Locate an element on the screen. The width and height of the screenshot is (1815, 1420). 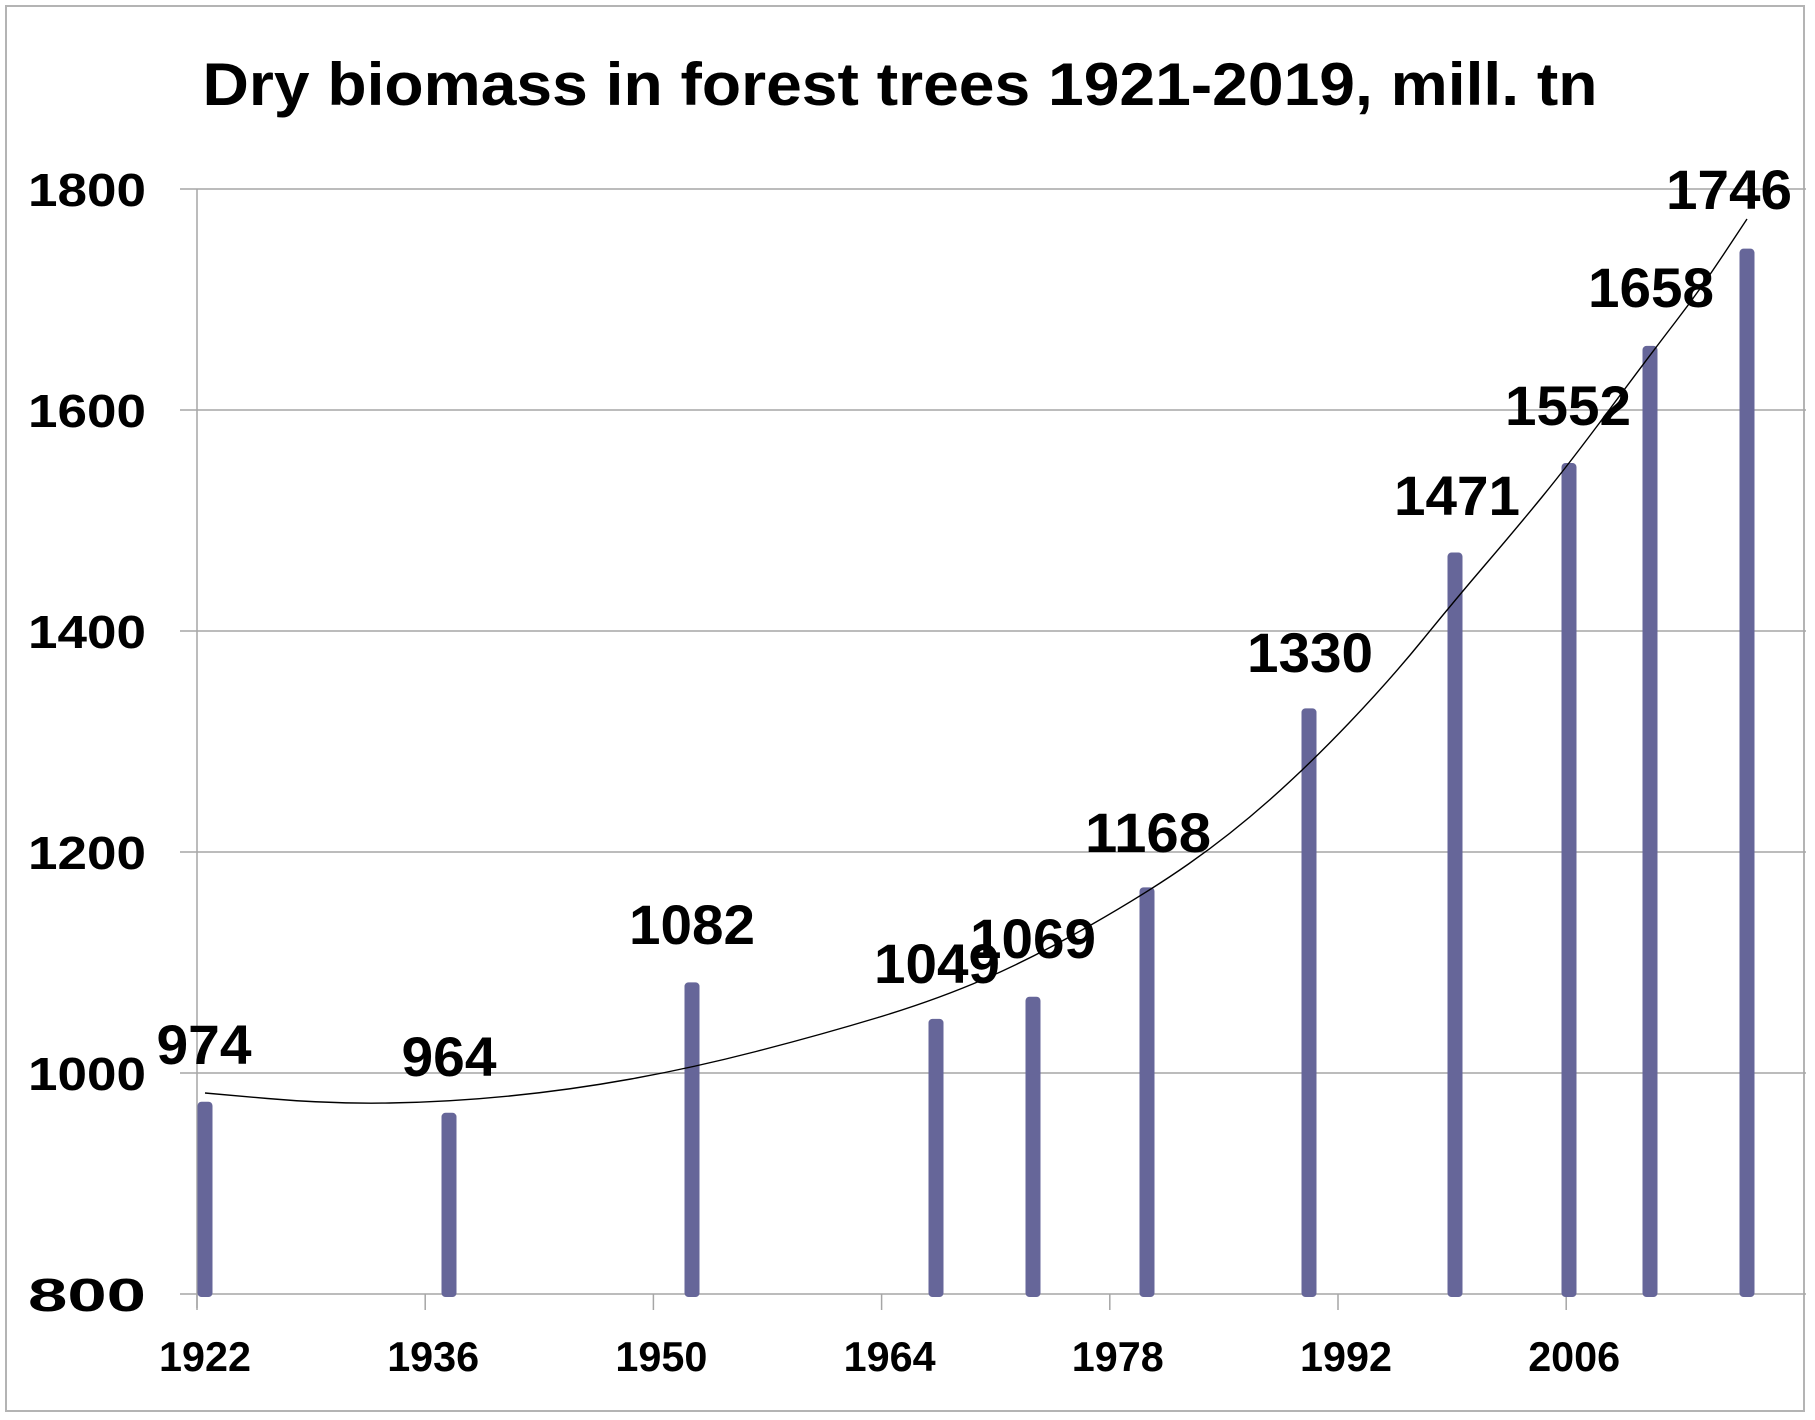
data-label: 1746 is located at coordinates (1729, 189).